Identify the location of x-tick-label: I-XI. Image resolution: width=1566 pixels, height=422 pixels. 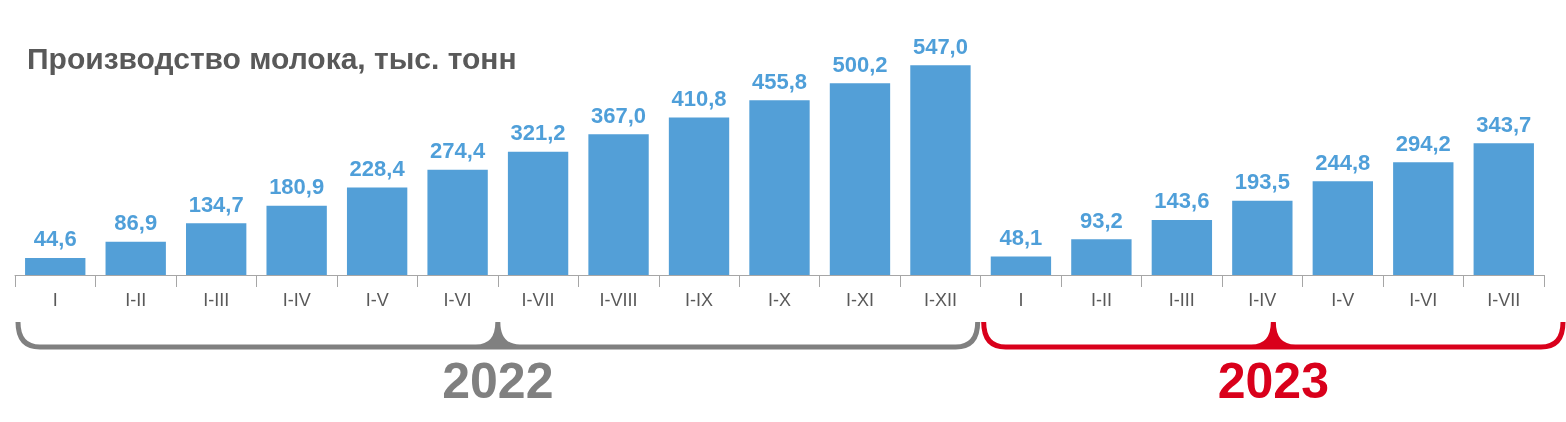
(859, 300).